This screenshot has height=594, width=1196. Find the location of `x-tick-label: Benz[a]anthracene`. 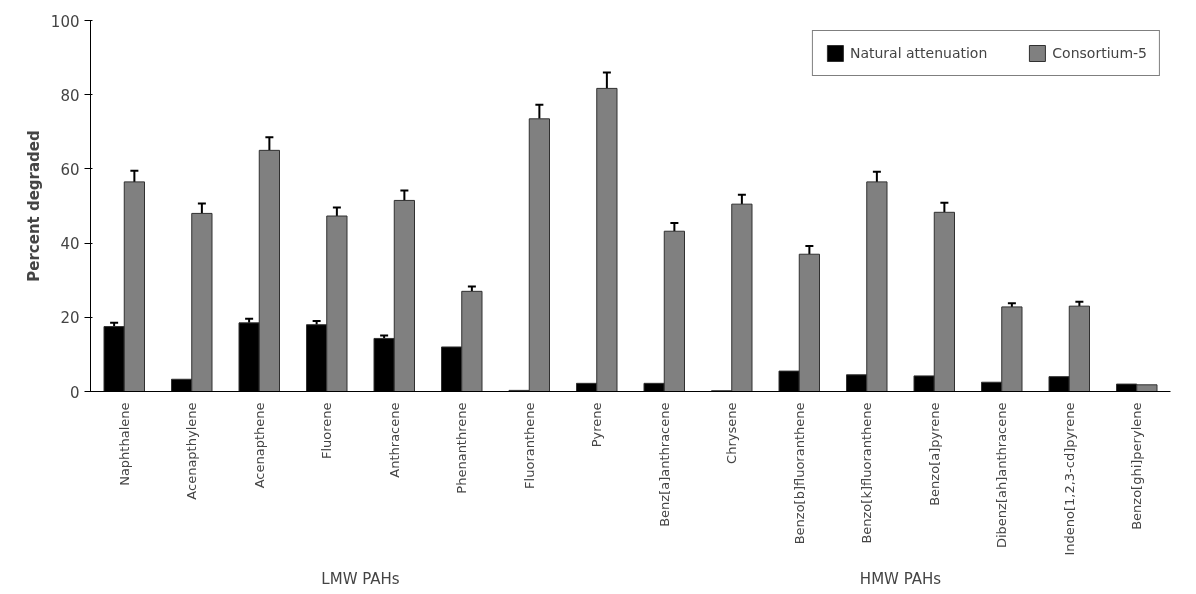

x-tick-label: Benz[a]anthracene is located at coordinates (664, 464).